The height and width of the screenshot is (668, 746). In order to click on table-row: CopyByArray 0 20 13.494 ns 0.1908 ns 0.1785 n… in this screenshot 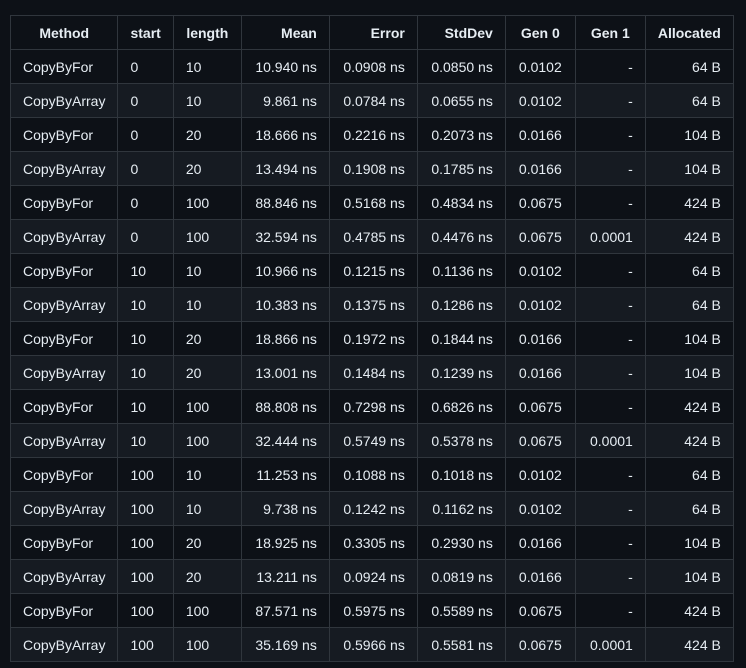, I will do `click(371, 168)`.